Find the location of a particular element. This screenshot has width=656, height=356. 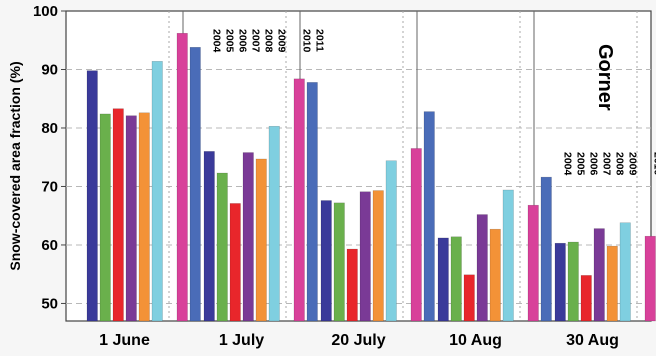

y-tick-label: 60 is located at coordinates (49, 245).